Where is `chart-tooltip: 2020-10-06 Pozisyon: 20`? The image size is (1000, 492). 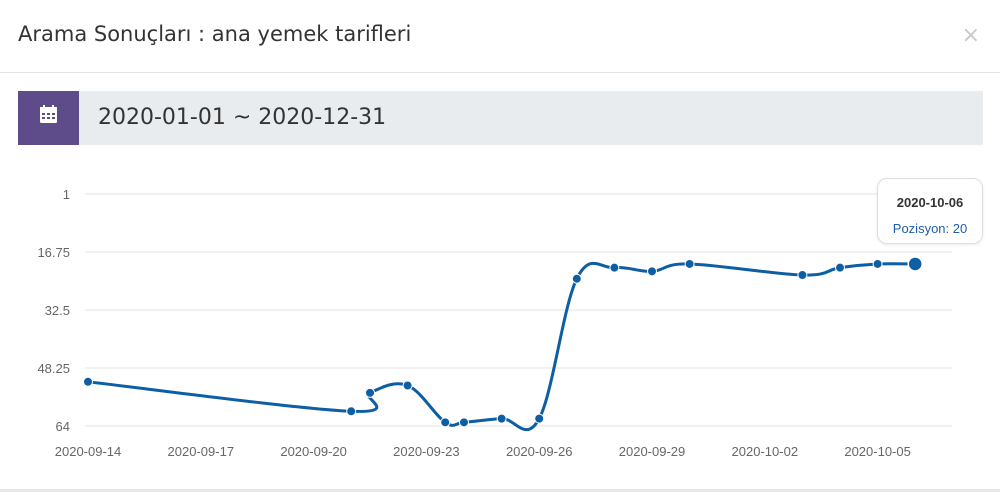
chart-tooltip: 2020-10-06 Pozisyon: 20 is located at coordinates (930, 211).